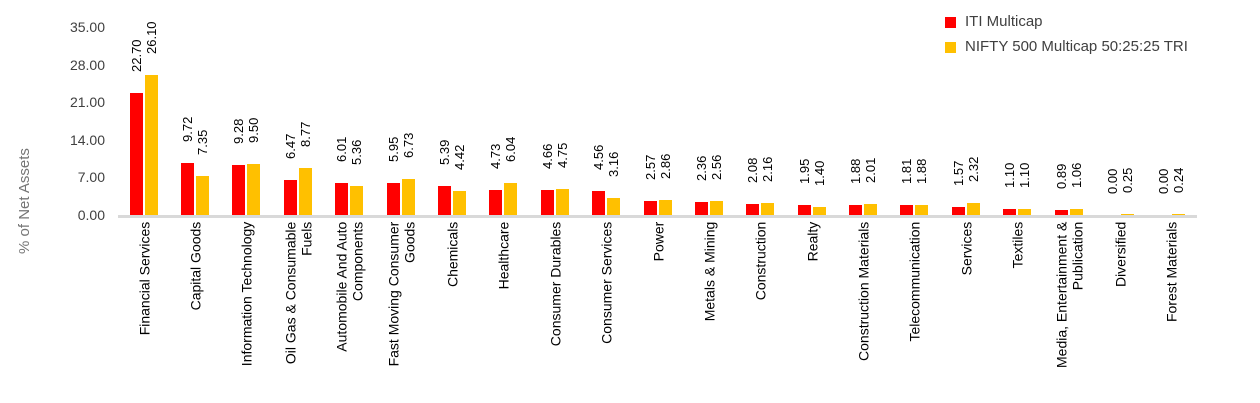 The width and height of the screenshot is (1260, 403). What do you see at coordinates (239, 131) in the screenshot?
I see `value-label: 9.28` at bounding box center [239, 131].